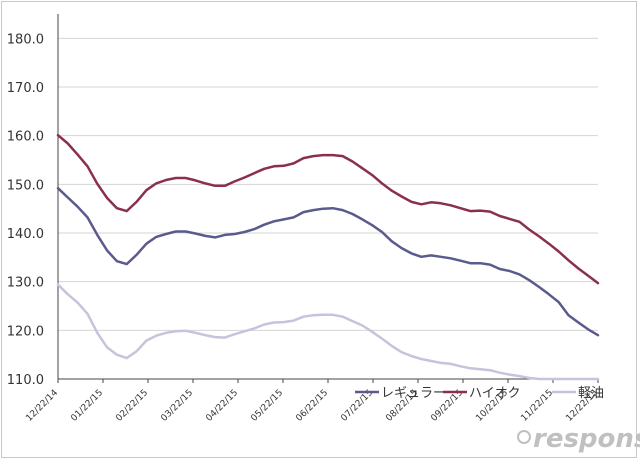 This screenshot has width=640, height=461. Describe the element at coordinates (267, 406) in the screenshot. I see `x-tick-label: 05/22/15` at that location.